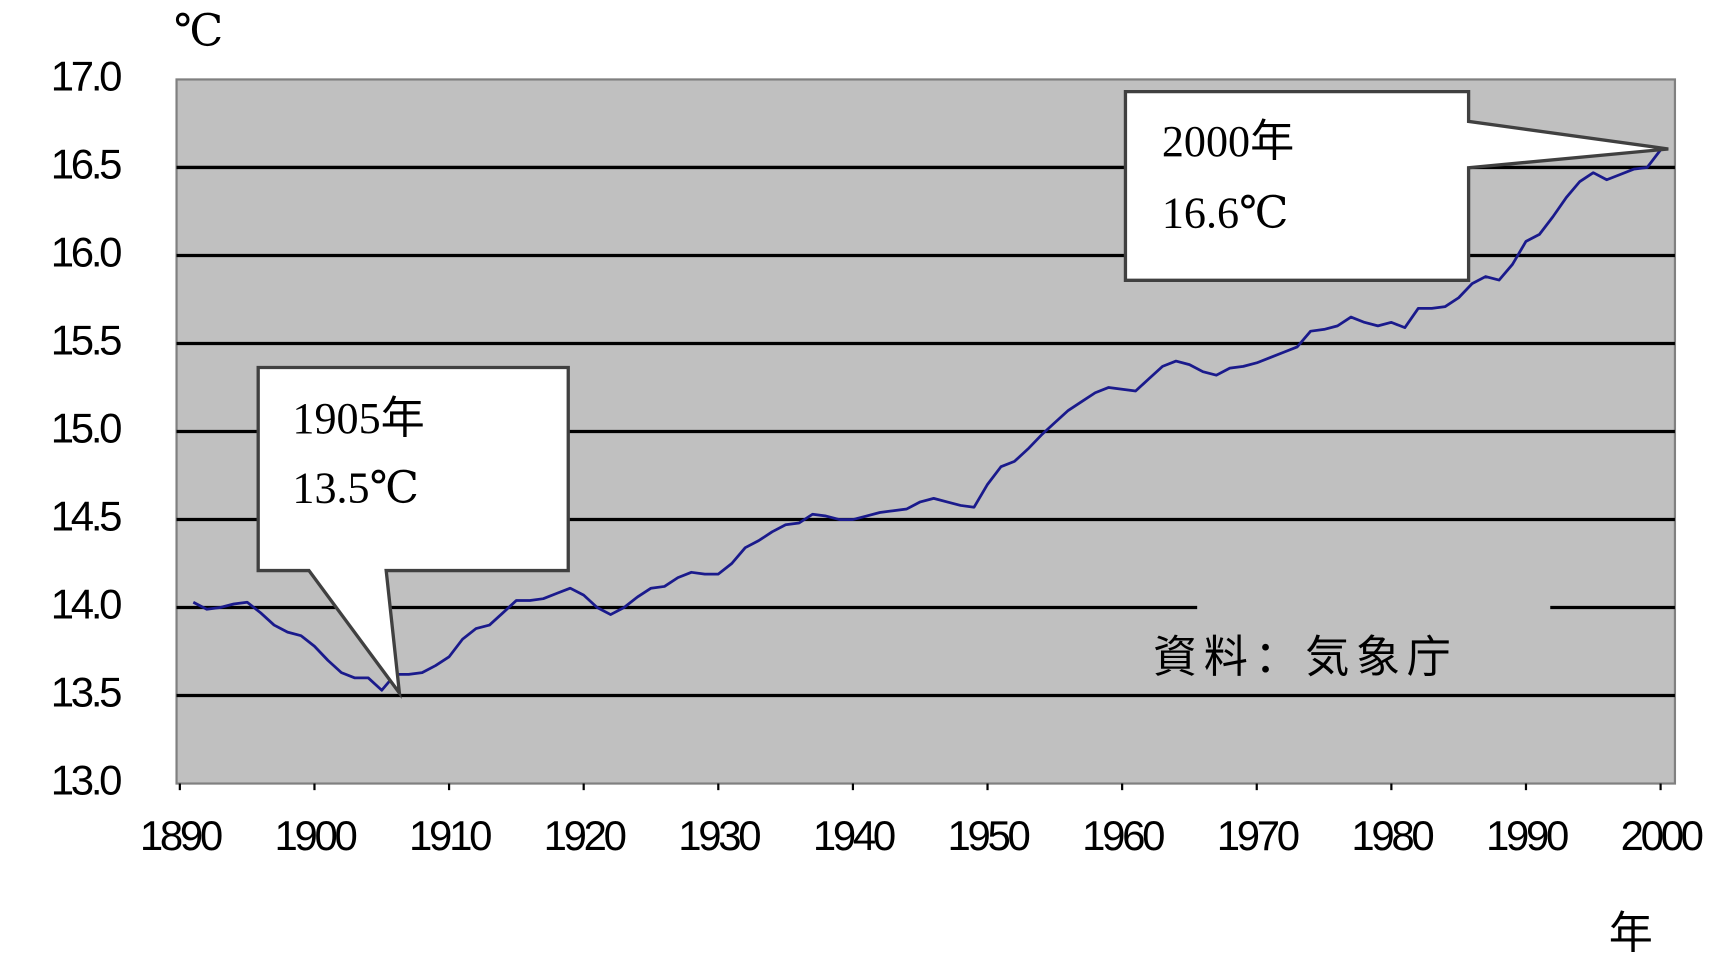 The width and height of the screenshot is (1729, 959). Describe the element at coordinates (719, 835) in the screenshot. I see `x-tick-label: 1930` at that location.